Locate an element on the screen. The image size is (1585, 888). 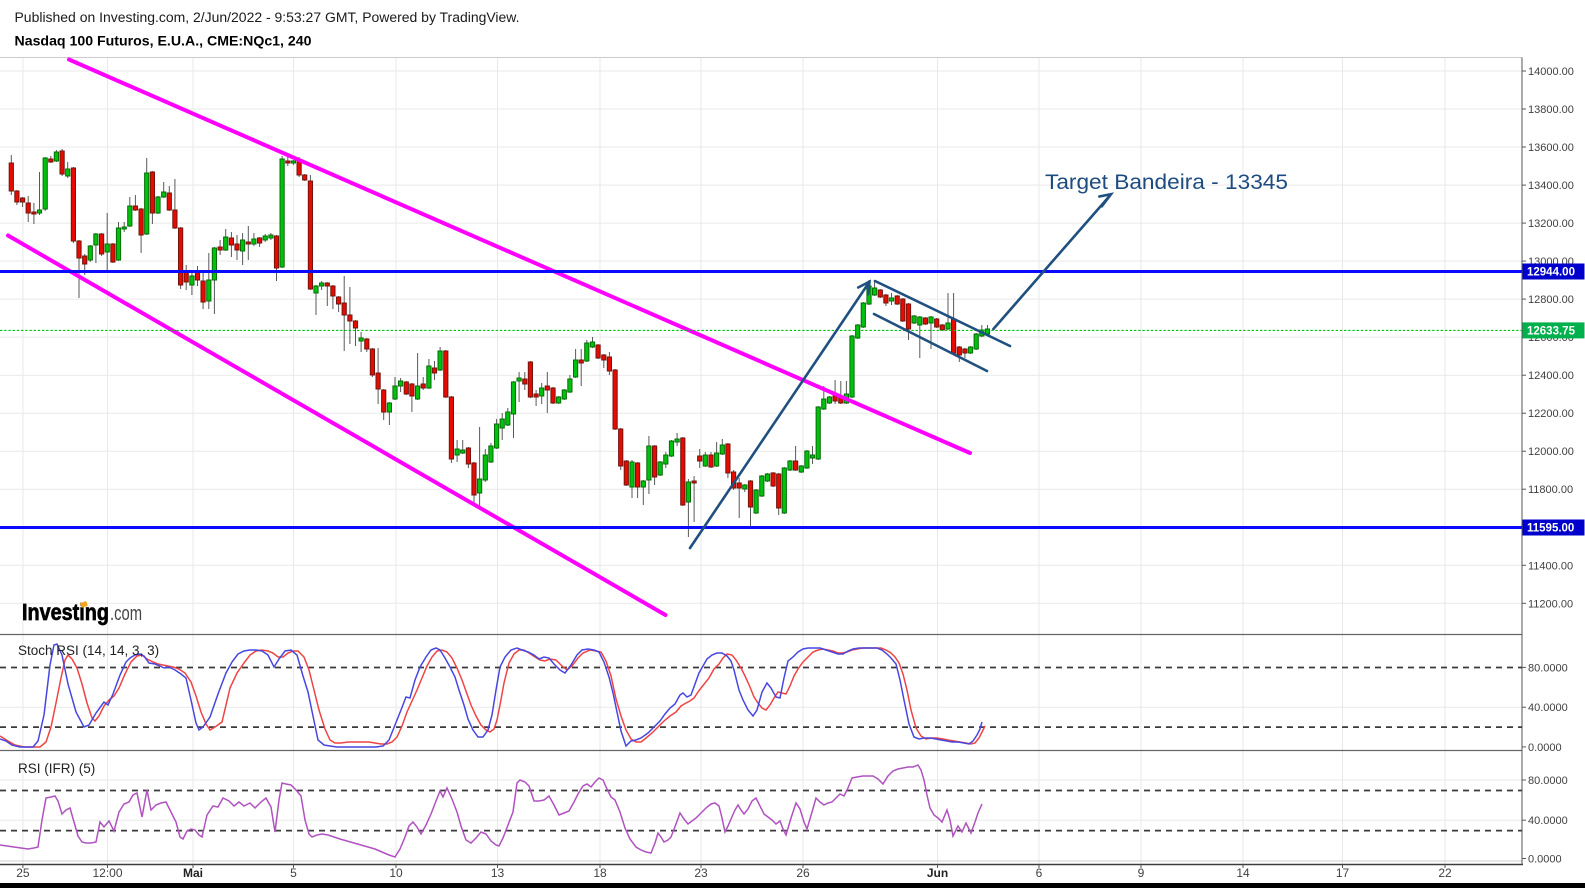
svg-text: 11200.00 is located at coordinates (1550, 604).